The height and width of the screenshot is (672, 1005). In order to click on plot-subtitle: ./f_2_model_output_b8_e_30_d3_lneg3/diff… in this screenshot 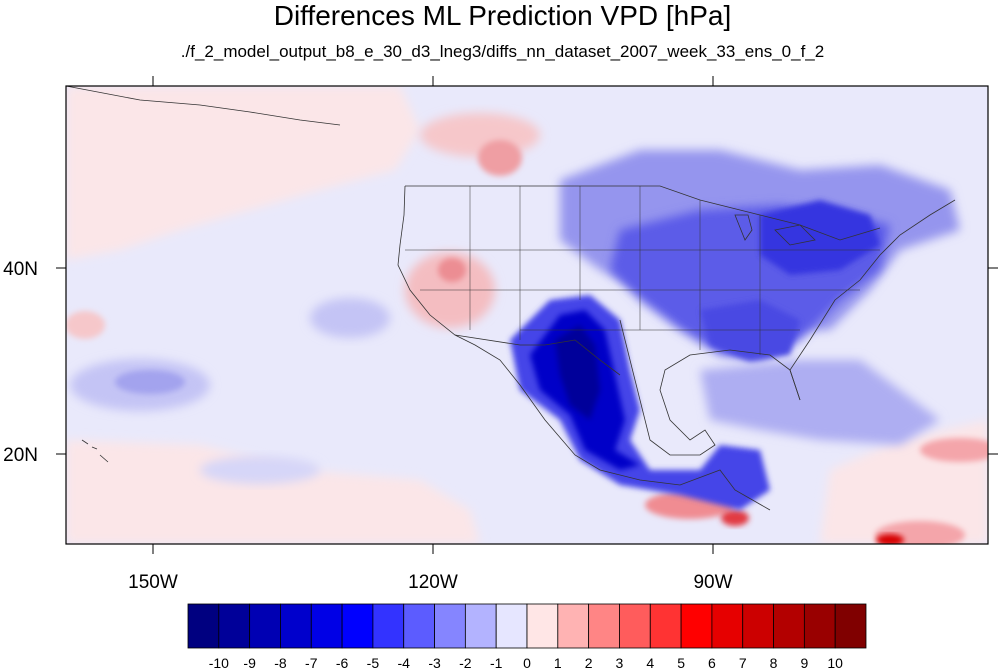, I will do `click(502, 51)`.